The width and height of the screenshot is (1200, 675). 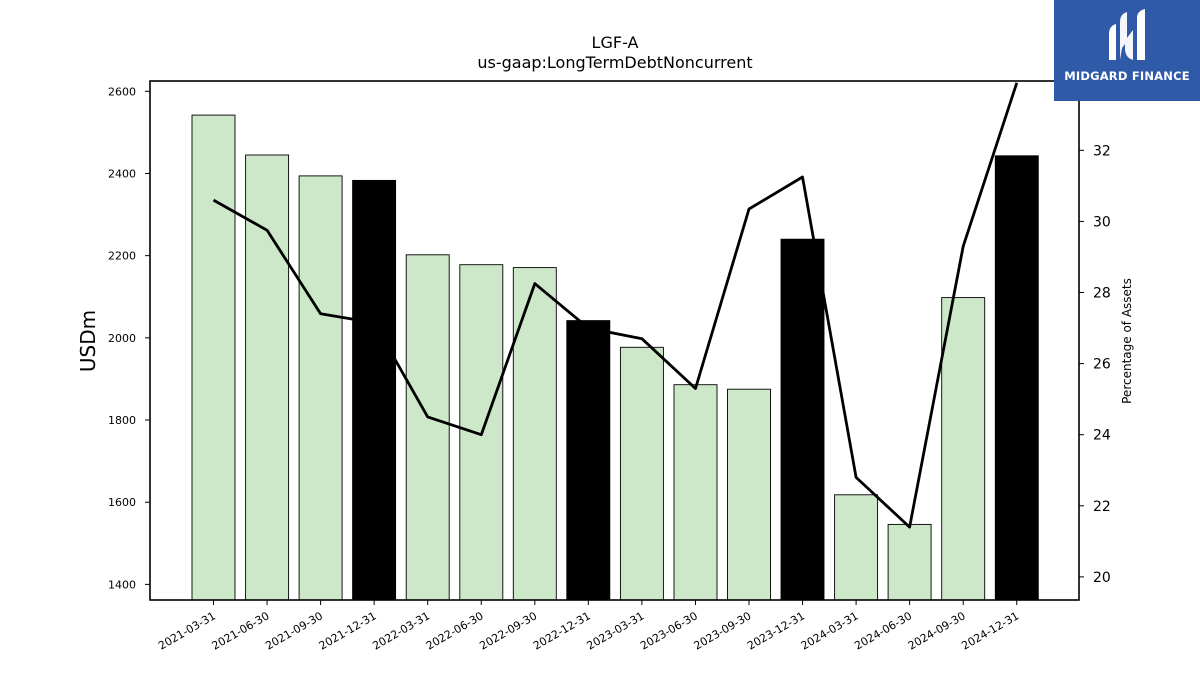 What do you see at coordinates (122, 584) in the screenshot?
I see `y-tick-label: 1400` at bounding box center [122, 584].